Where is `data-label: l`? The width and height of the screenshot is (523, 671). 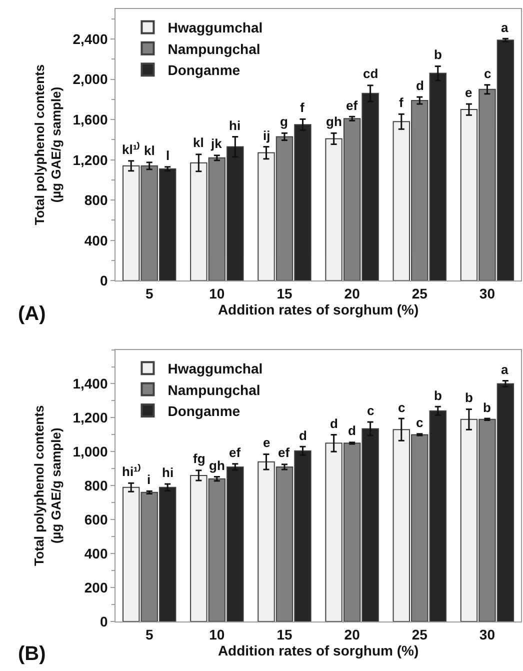 data-label: l is located at coordinates (168, 155).